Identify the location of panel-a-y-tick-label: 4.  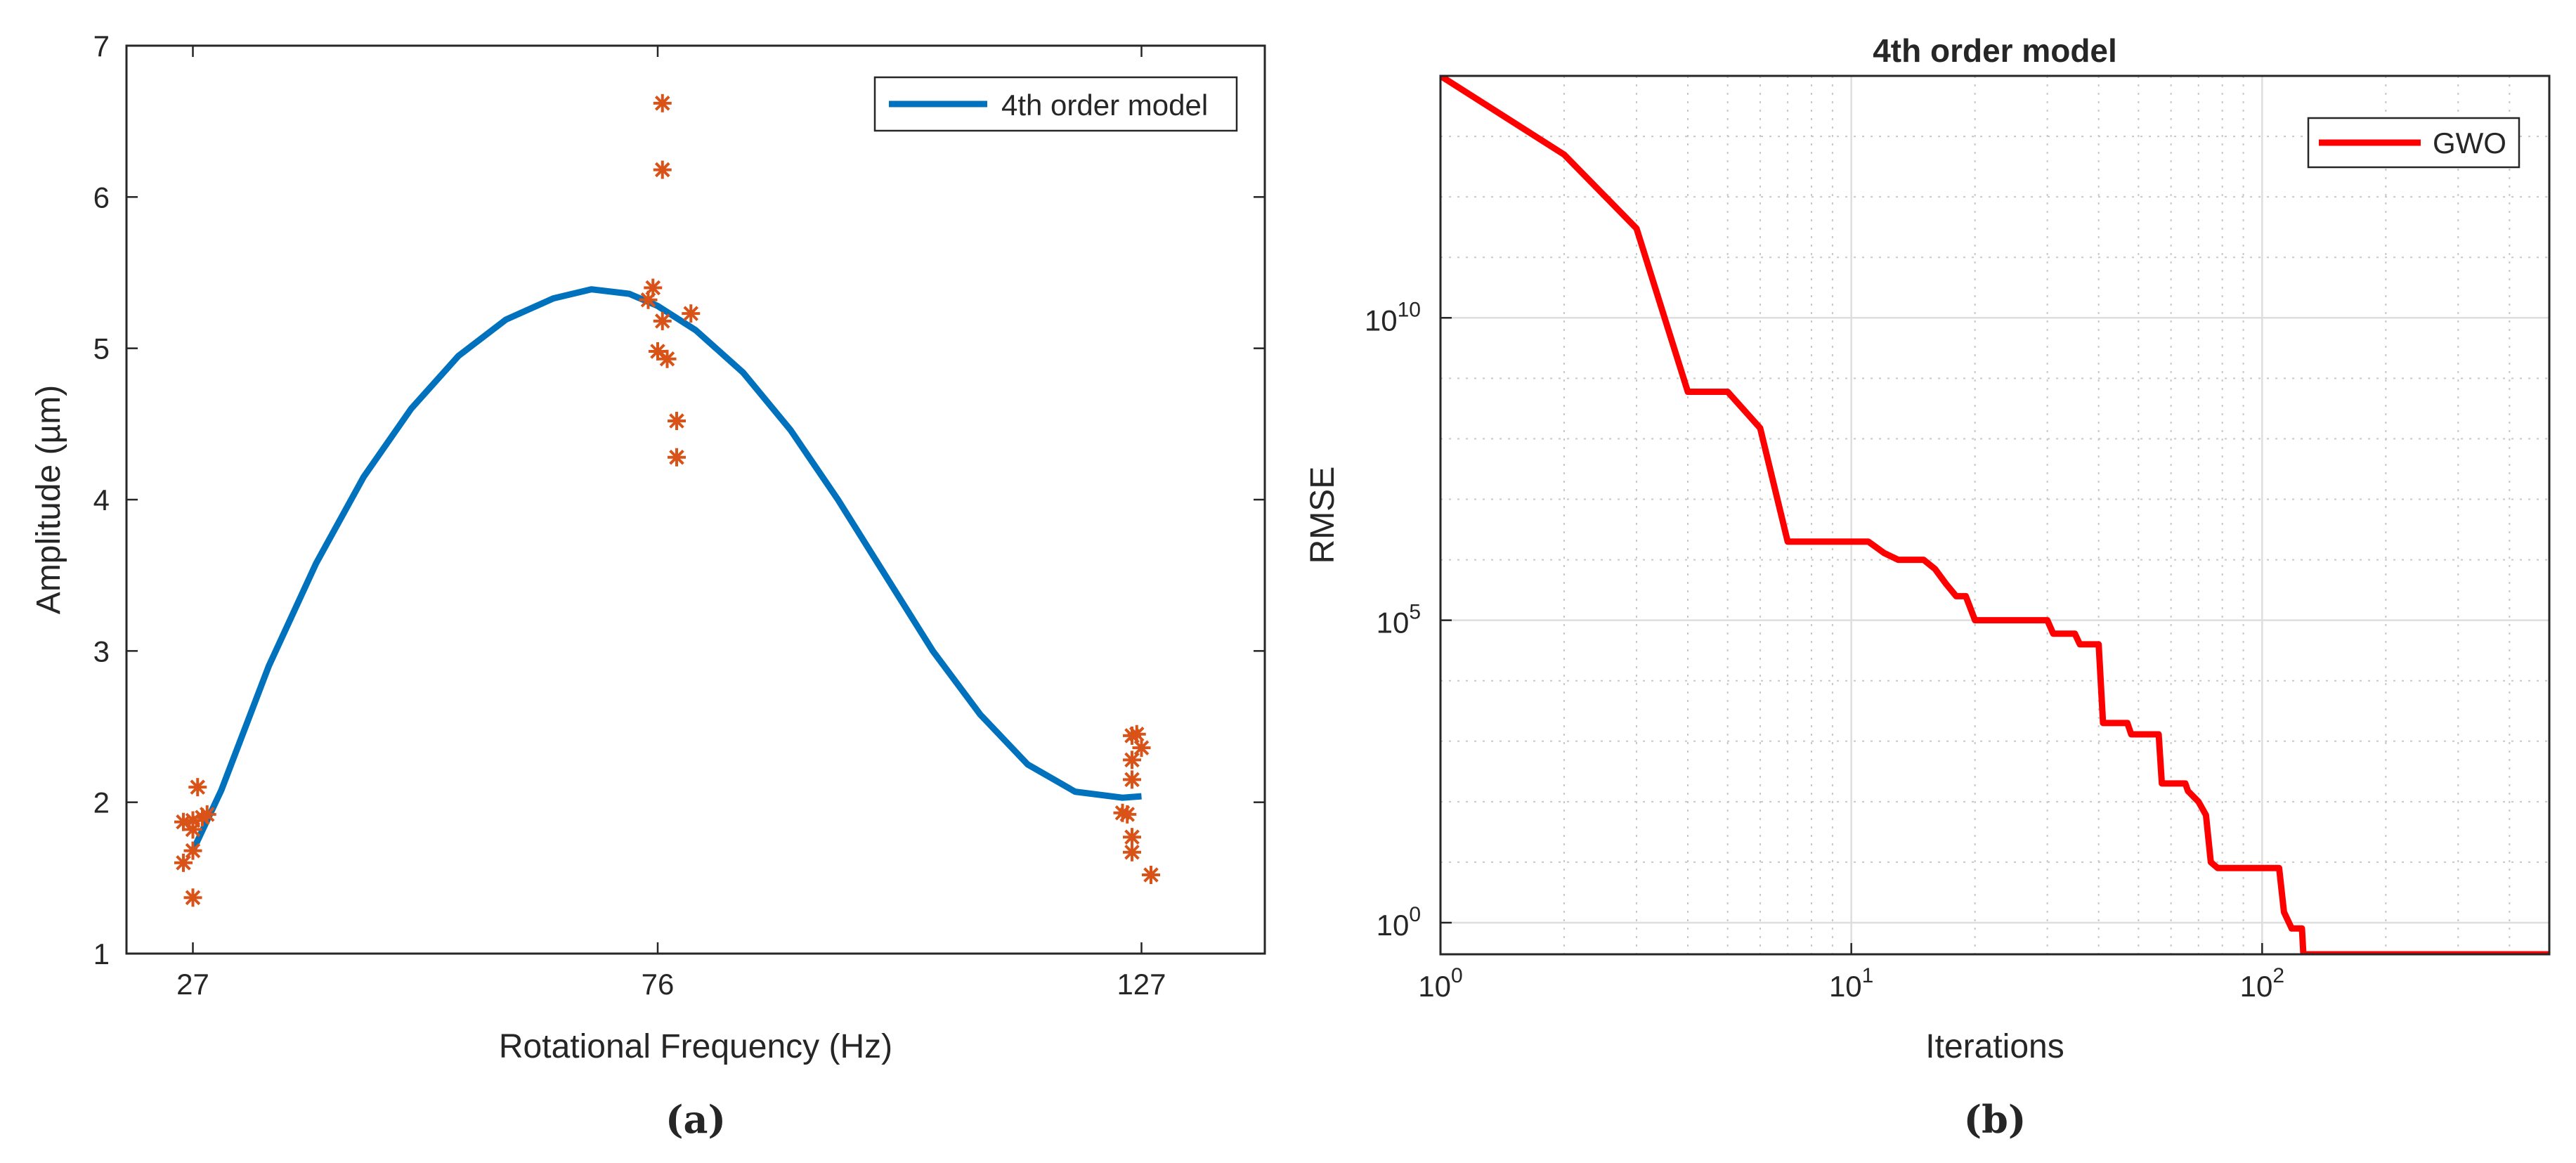
(101, 500).